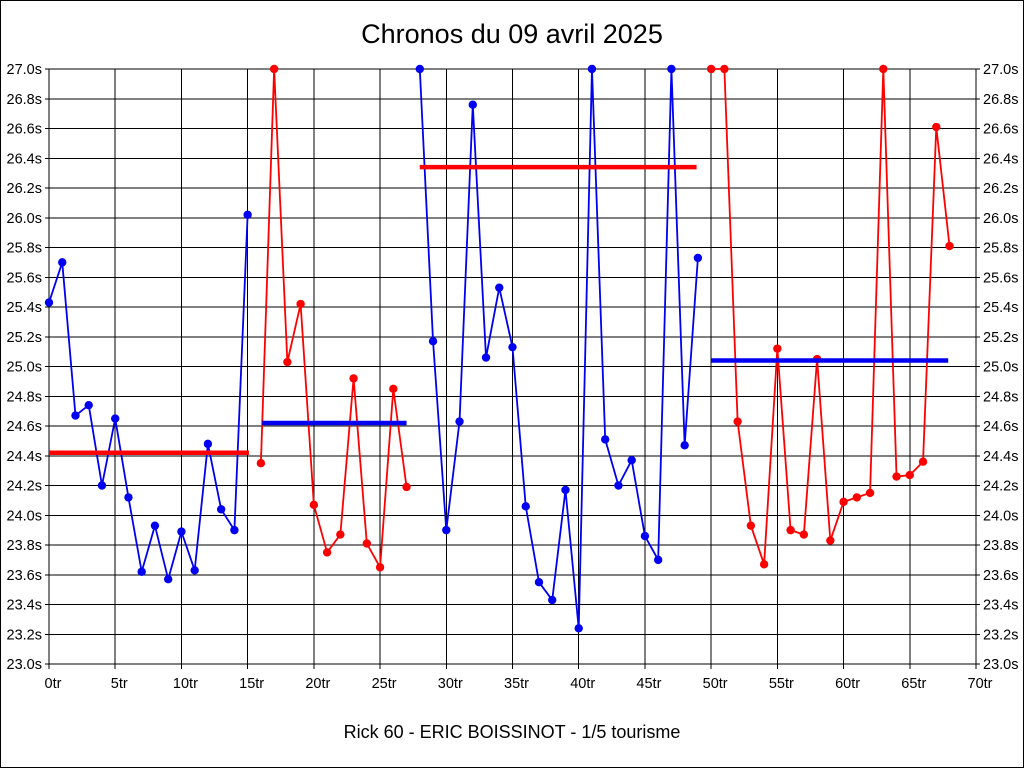 Image resolution: width=1024 pixels, height=768 pixels. What do you see at coordinates (24, 130) in the screenshot?
I see `y-axis-label-left: 26.6s` at bounding box center [24, 130].